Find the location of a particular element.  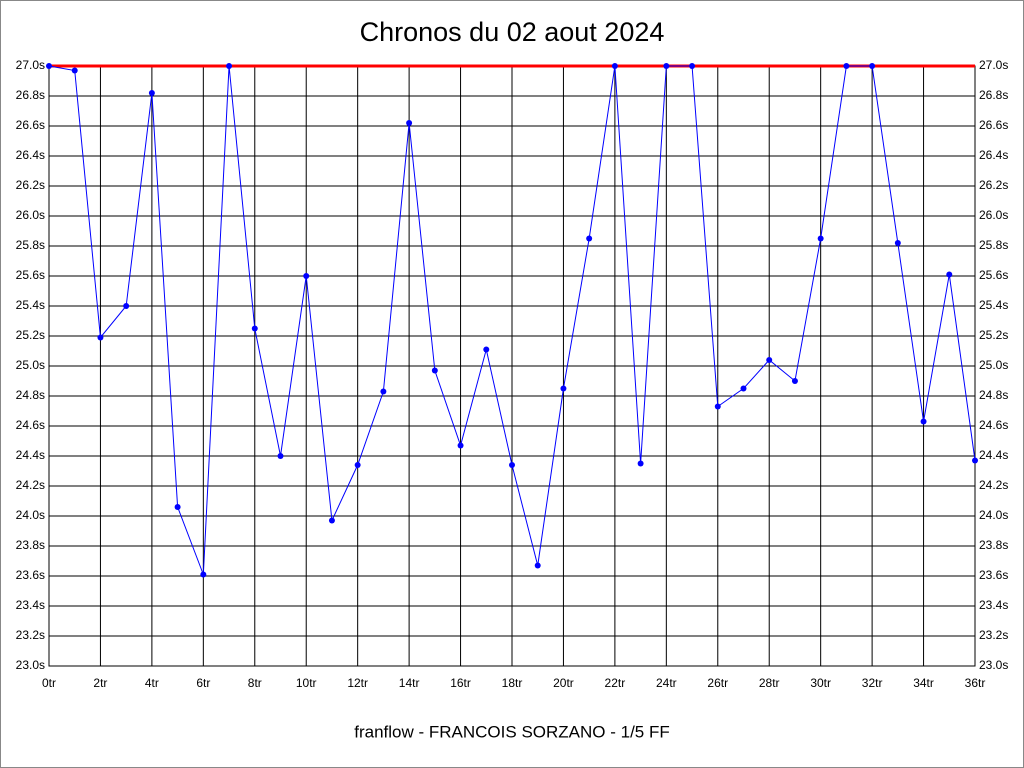

y2-tick-label: 25.6s is located at coordinates (993, 275).